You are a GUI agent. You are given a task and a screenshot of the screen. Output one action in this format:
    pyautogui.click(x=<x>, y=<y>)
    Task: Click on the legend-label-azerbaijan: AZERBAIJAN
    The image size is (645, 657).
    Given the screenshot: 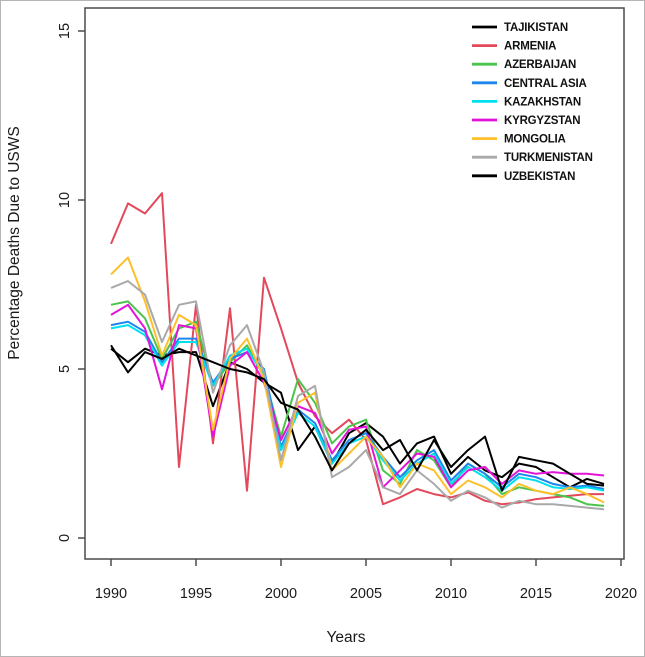 What is the action you would take?
    pyautogui.click(x=540, y=65)
    